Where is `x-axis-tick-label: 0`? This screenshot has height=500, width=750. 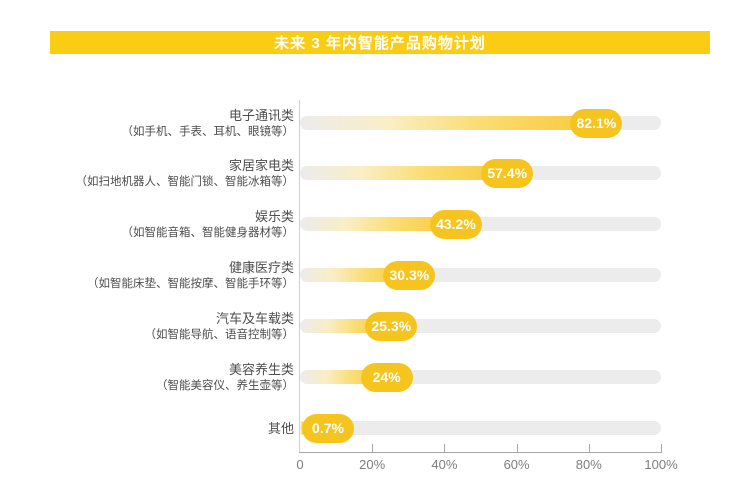 x-axis-tick-label: 0 is located at coordinates (300, 464).